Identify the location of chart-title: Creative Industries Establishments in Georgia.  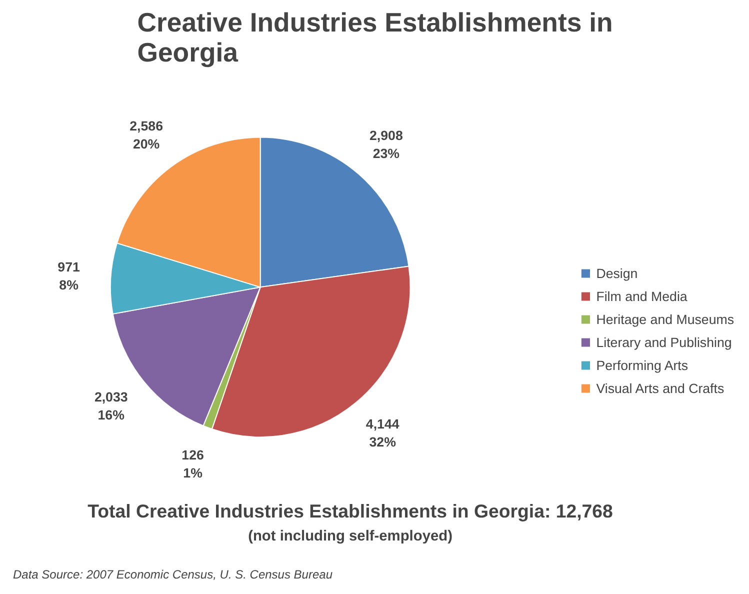
(375, 38).